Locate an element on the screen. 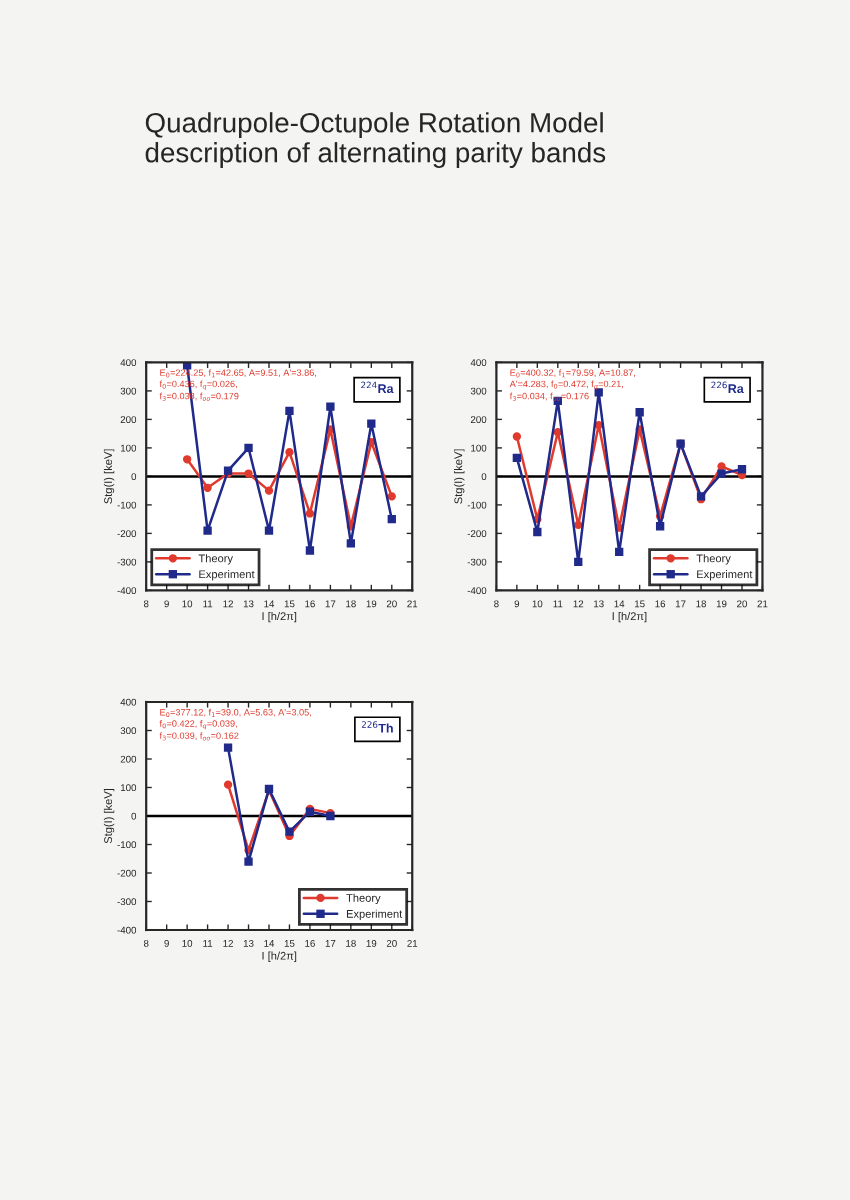  chart-title: Quadrupole-Octupole Rotation Model description of alternating parity bands is located at coordinates (375, 140).